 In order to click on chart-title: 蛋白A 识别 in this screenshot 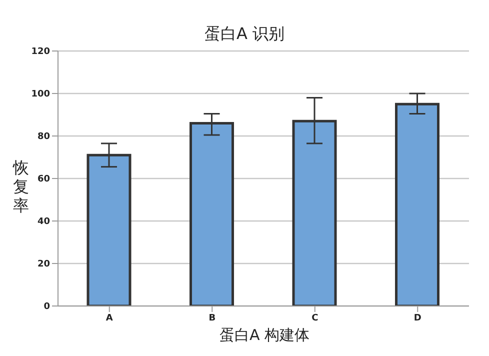, I will do `click(244, 34)`.